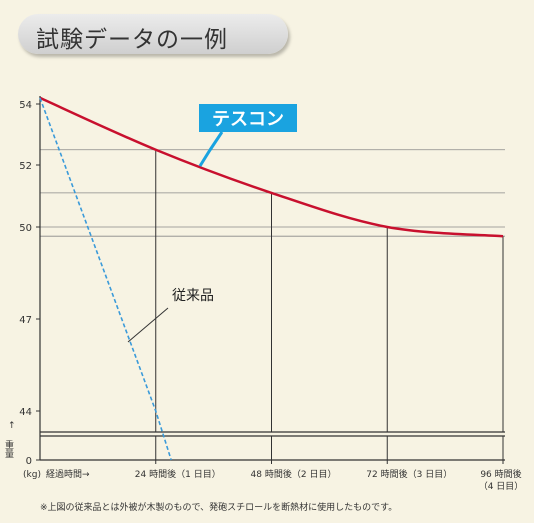 Image resolution: width=534 pixels, height=523 pixels. I want to click on y-axis-label: 重量, so click(8, 448).